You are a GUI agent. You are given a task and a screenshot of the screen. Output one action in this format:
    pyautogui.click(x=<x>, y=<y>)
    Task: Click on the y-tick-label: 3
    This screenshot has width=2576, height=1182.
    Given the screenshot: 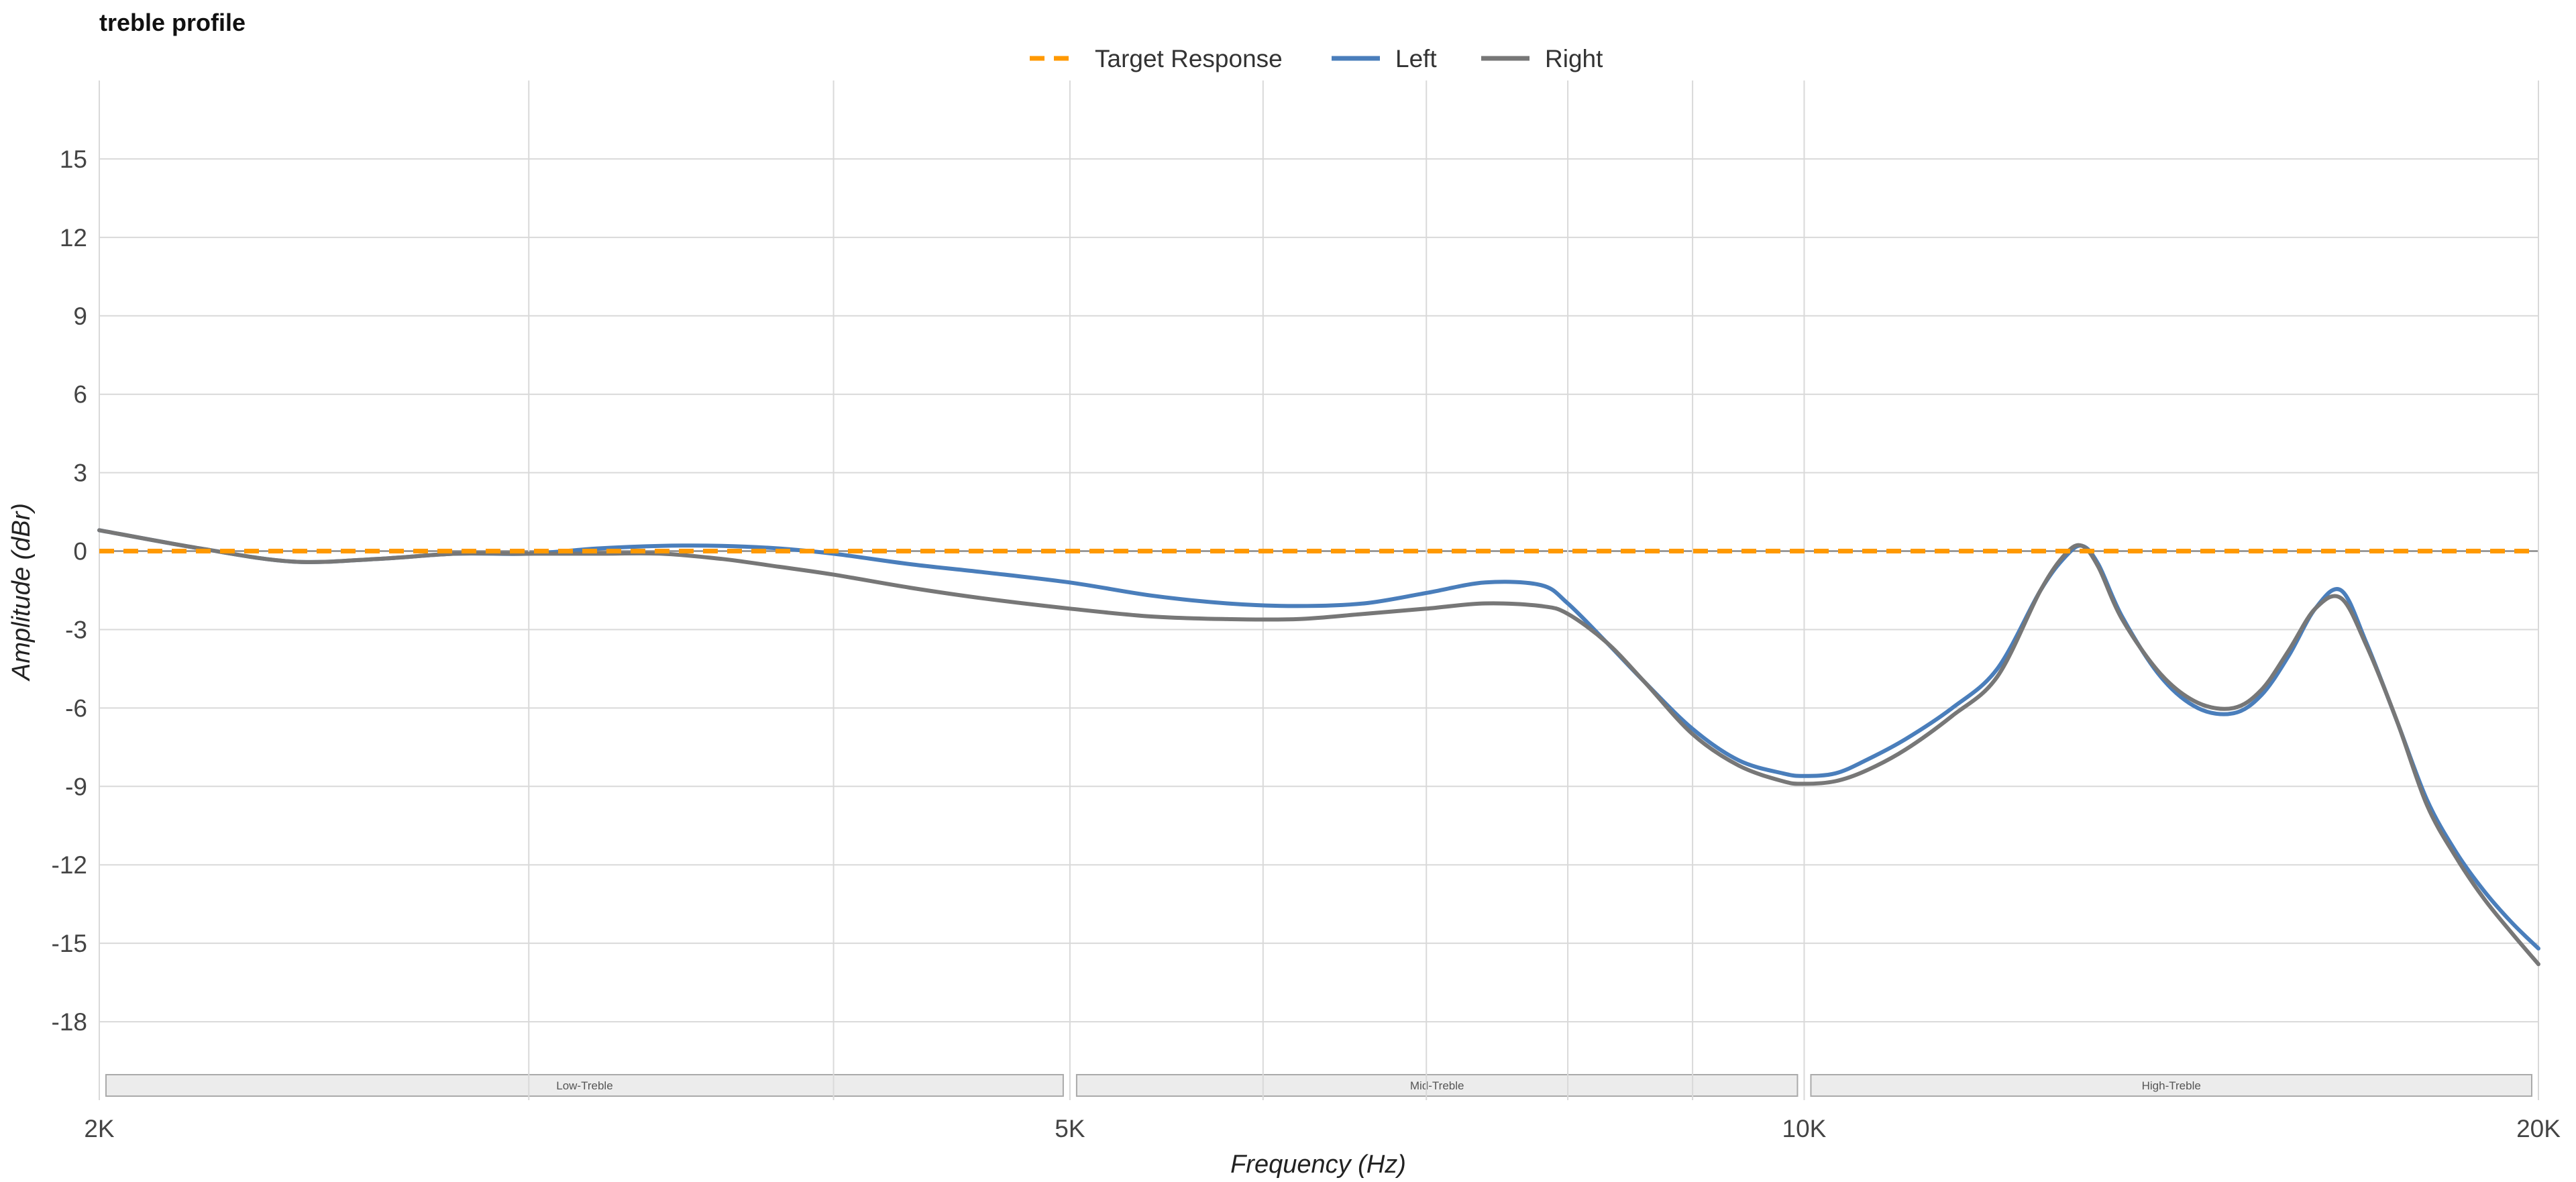 What is the action you would take?
    pyautogui.click(x=80, y=473)
    